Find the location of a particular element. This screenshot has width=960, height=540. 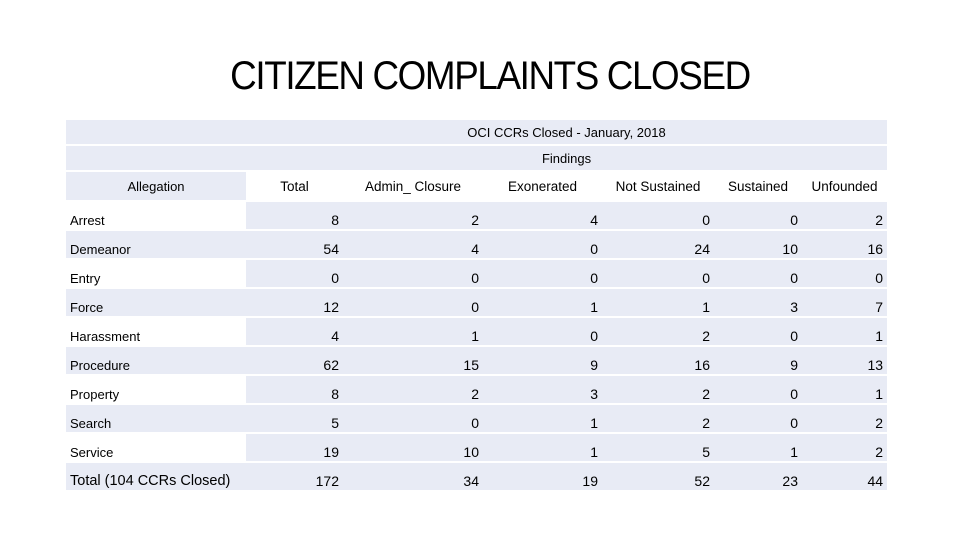

table-row: Entry 0 0 0 0 0 0 is located at coordinates (477, 273).